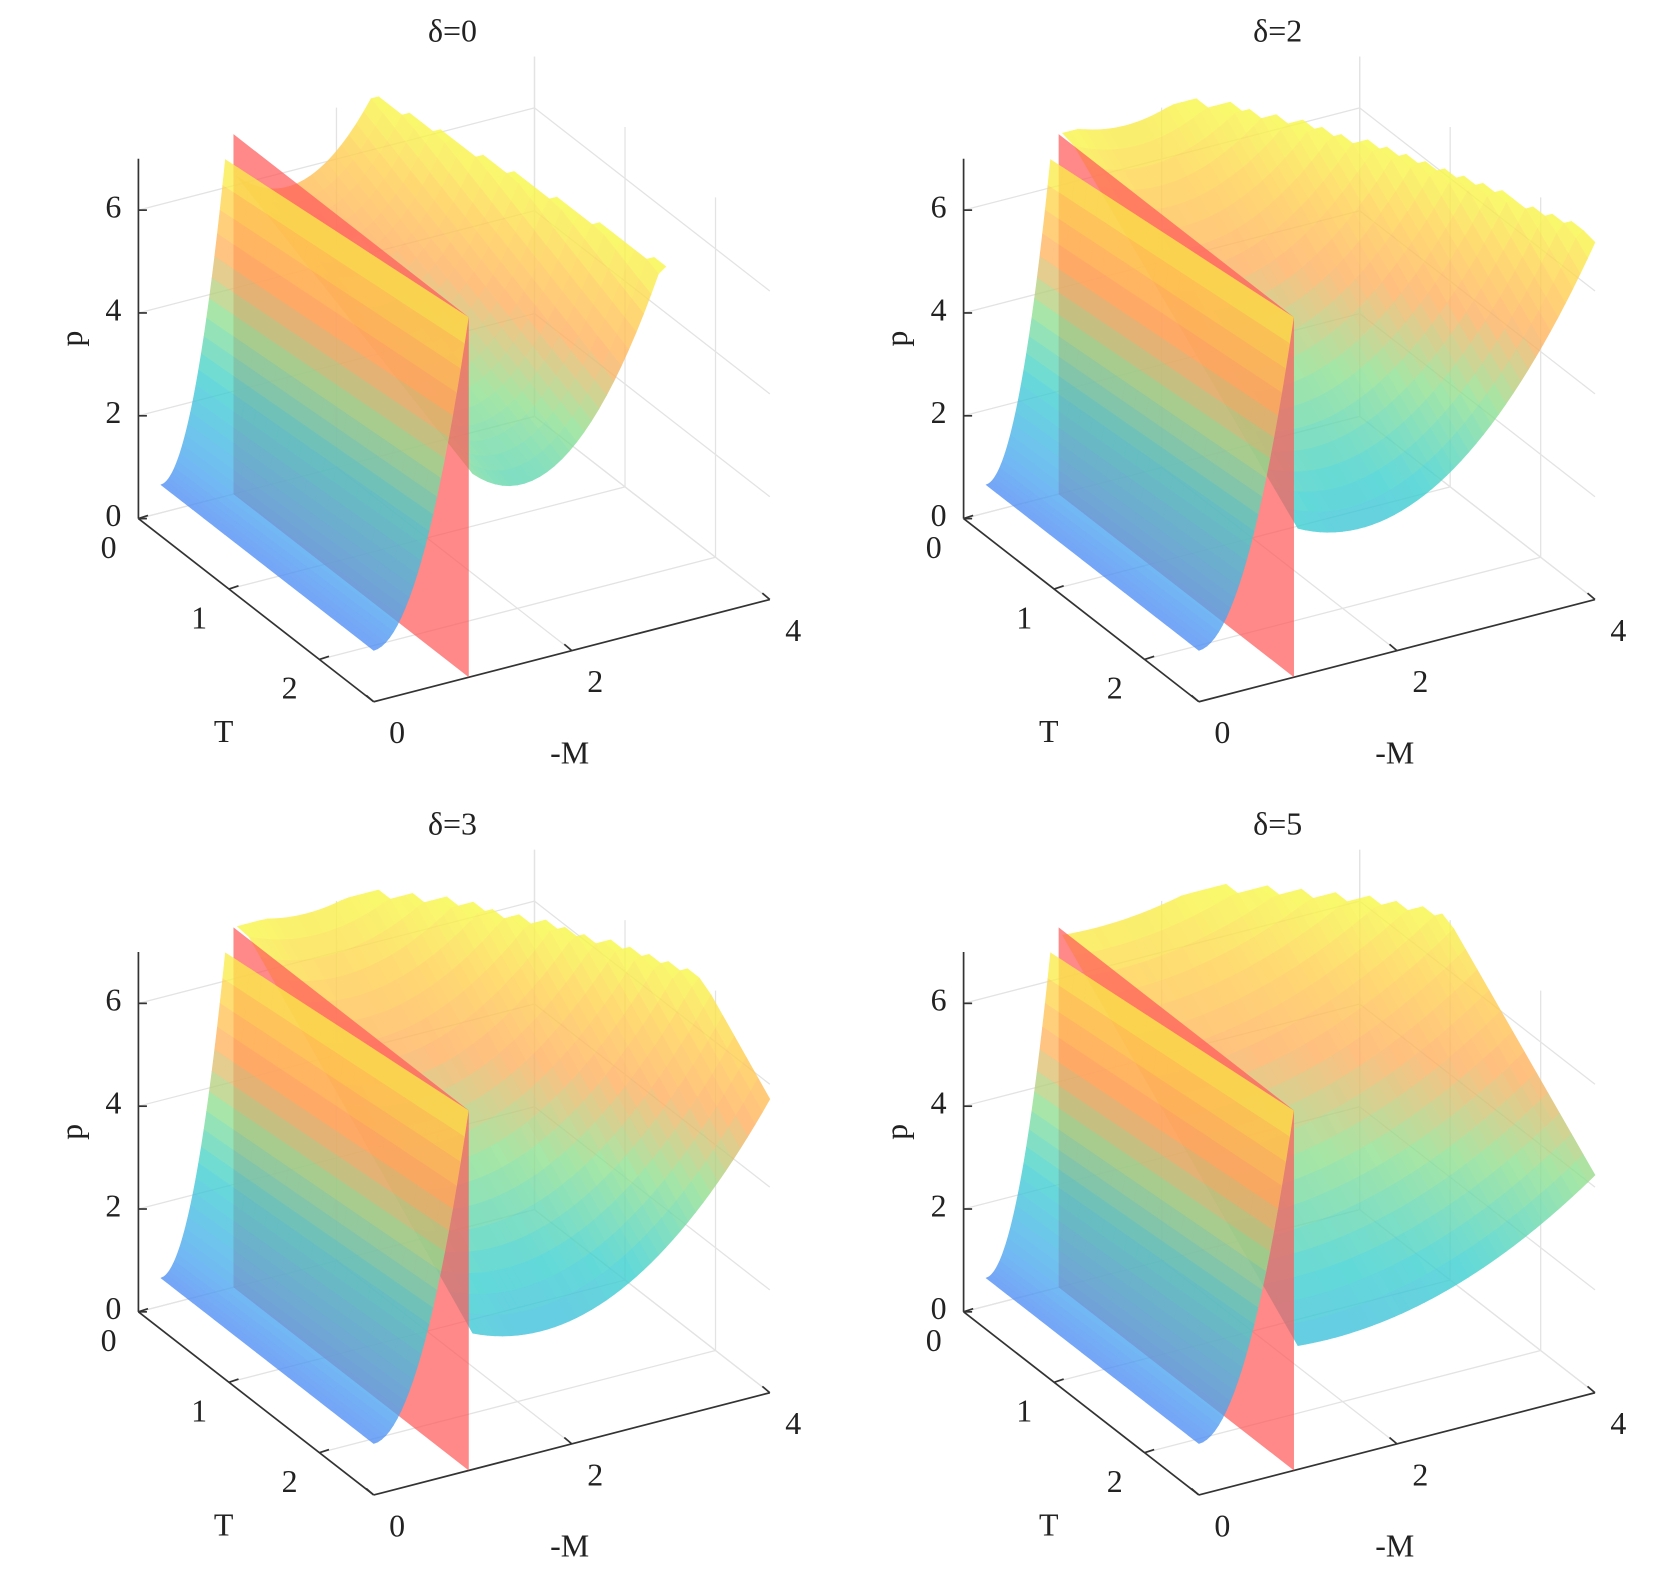 This screenshot has width=1661, height=1593. I want to click on chart-title: δ=3, so click(452, 824).